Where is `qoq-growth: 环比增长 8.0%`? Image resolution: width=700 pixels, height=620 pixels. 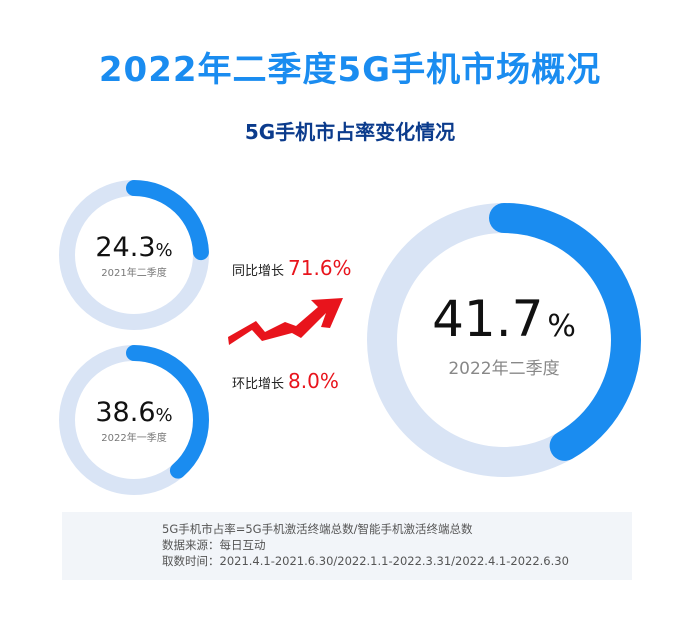
qoq-growth: 环比增长 8.0% is located at coordinates (285, 381).